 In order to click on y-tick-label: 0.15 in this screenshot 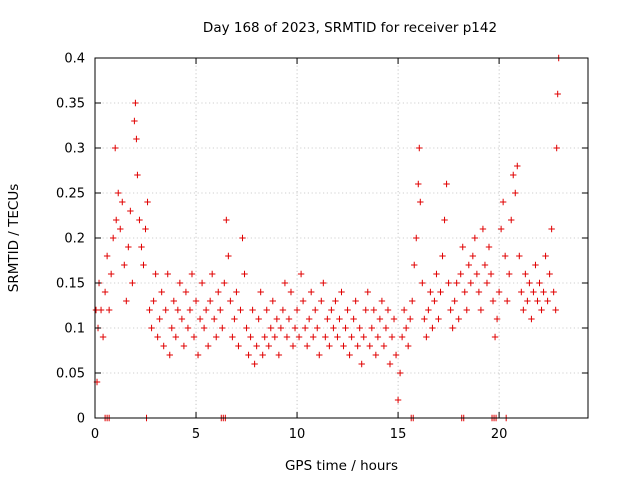, I will do `click(70, 284)`.